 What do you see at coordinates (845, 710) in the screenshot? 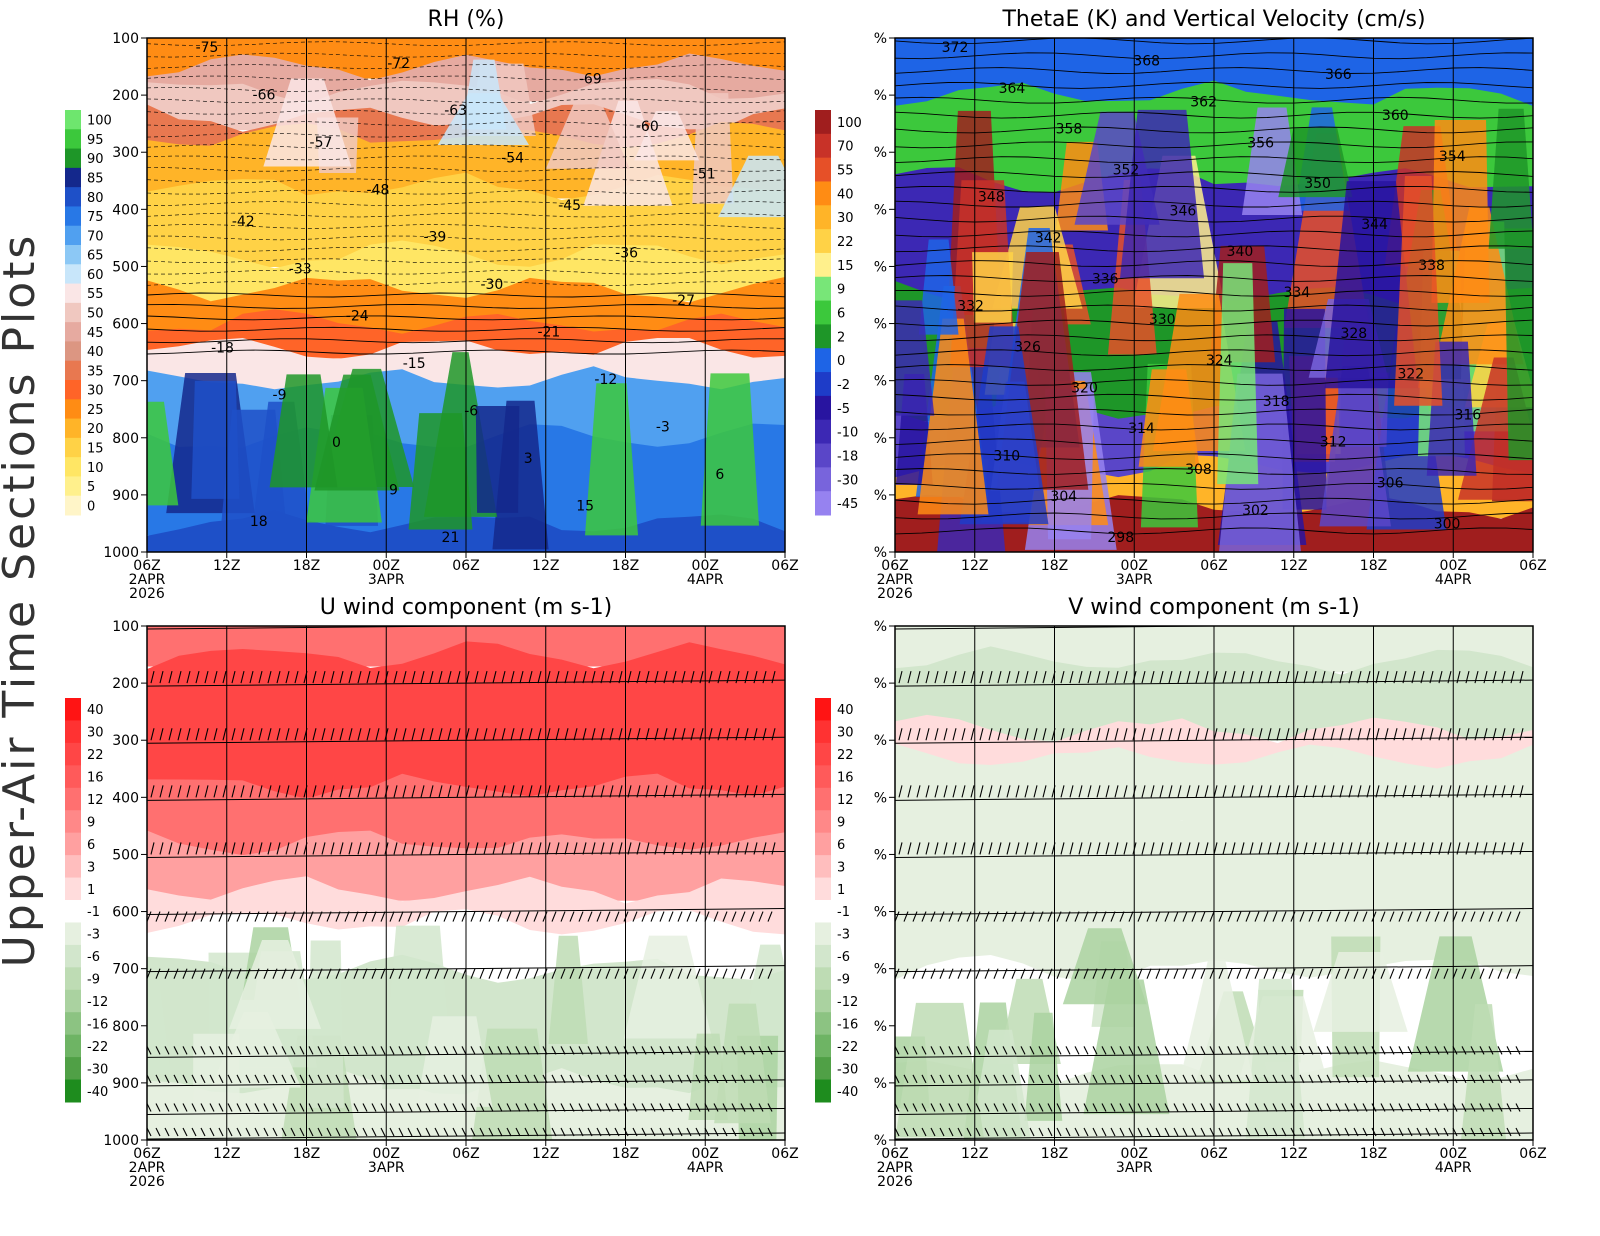
I see `colorbar-label: 40` at bounding box center [845, 710].